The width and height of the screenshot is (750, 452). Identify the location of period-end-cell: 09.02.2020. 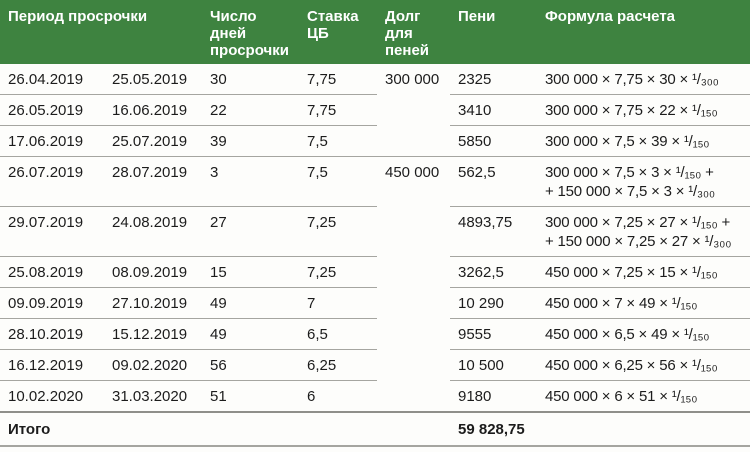
(153, 365).